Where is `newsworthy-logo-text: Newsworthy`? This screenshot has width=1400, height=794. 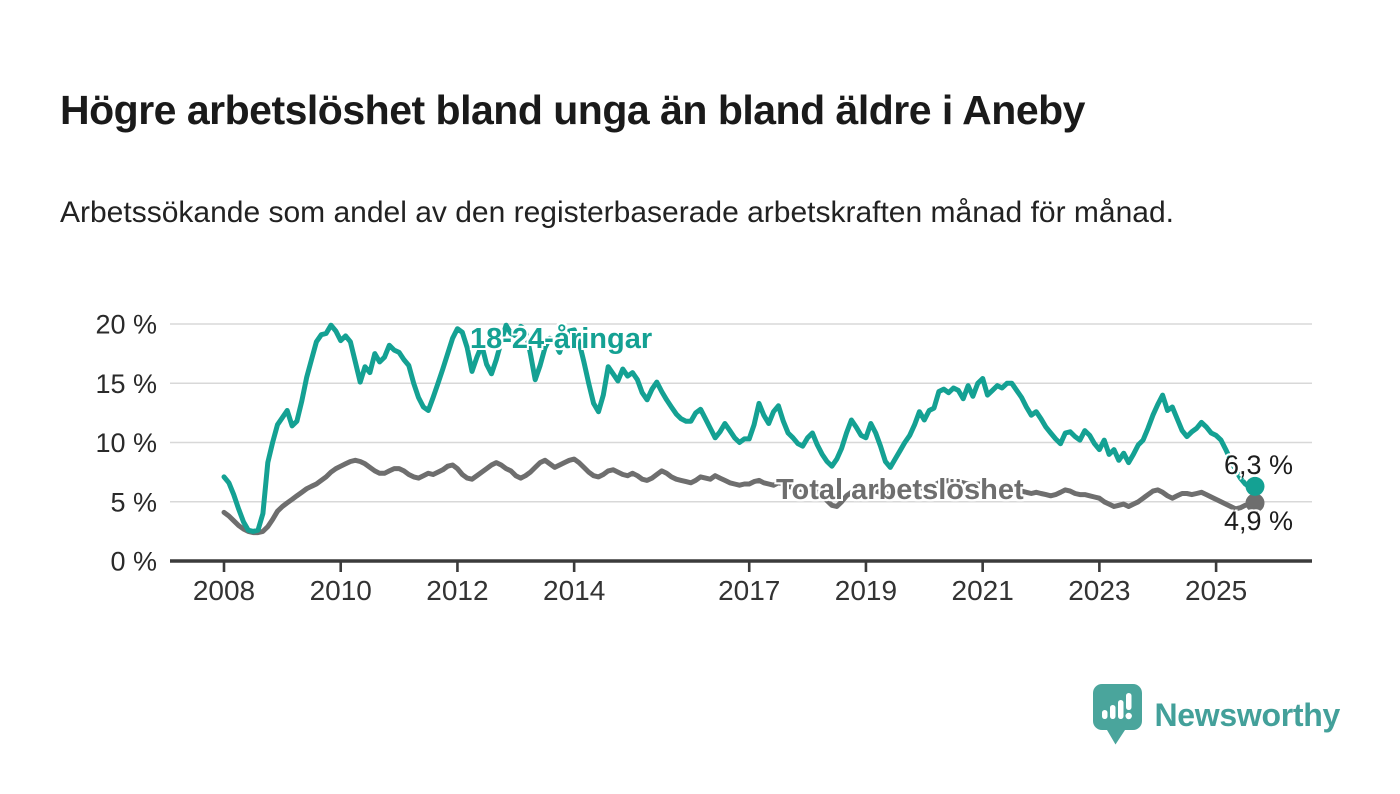
newsworthy-logo-text: Newsworthy is located at coordinates (1247, 714).